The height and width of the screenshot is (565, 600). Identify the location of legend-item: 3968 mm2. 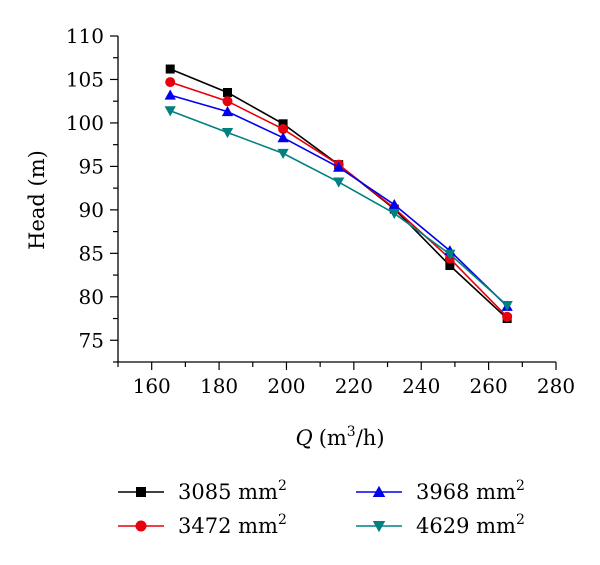
(440, 491).